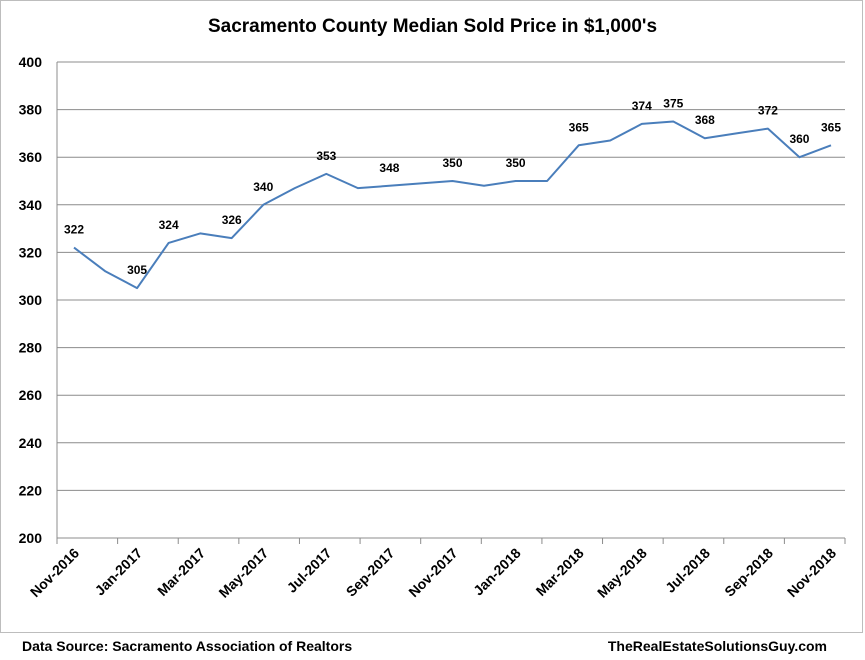 The width and height of the screenshot is (865, 660). I want to click on website-credit: TheRealEstateSolutionsGuy.com, so click(717, 646).